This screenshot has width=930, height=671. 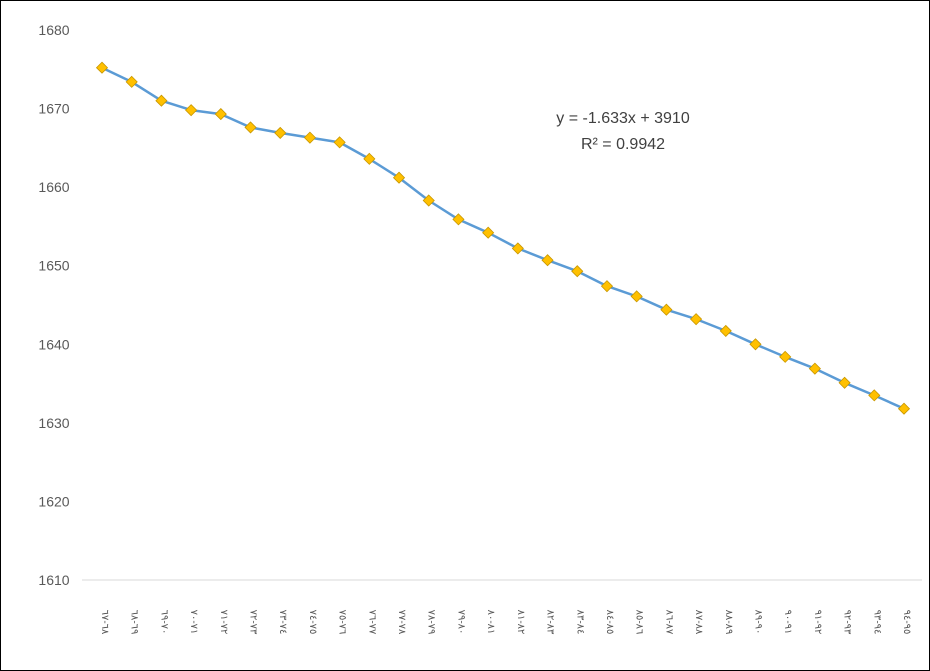 I want to click on x-tick-label: ٧٤-٧٣, so click(x=282, y=622).